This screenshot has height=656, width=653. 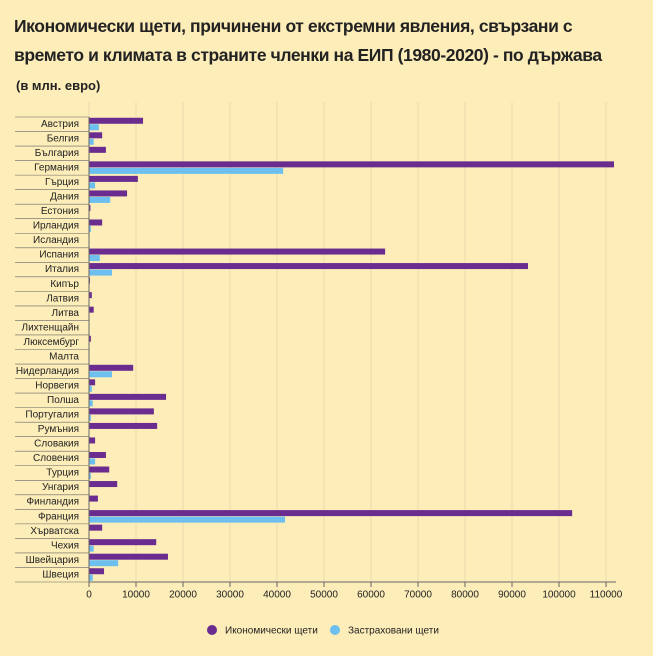 I want to click on y-tick-label: Кипър, so click(x=64, y=284).